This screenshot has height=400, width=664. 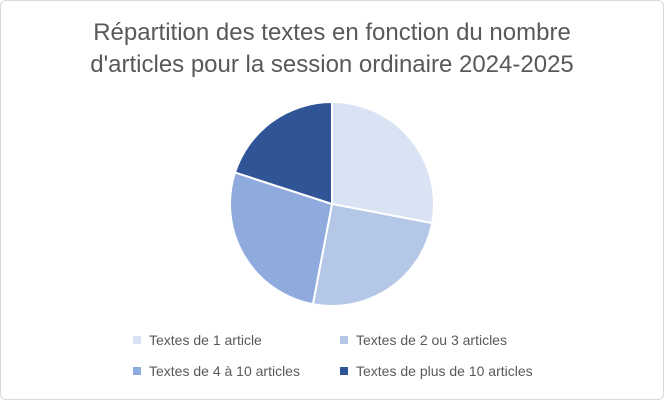 I want to click on legend-label: Textes de 1 article, so click(x=205, y=340).